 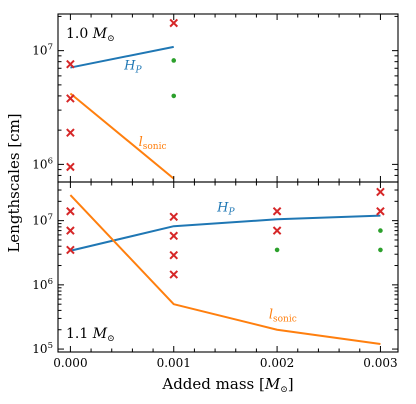 What do you see at coordinates (70, 363) in the screenshot?
I see `x-tick-label: 0.000` at bounding box center [70, 363].